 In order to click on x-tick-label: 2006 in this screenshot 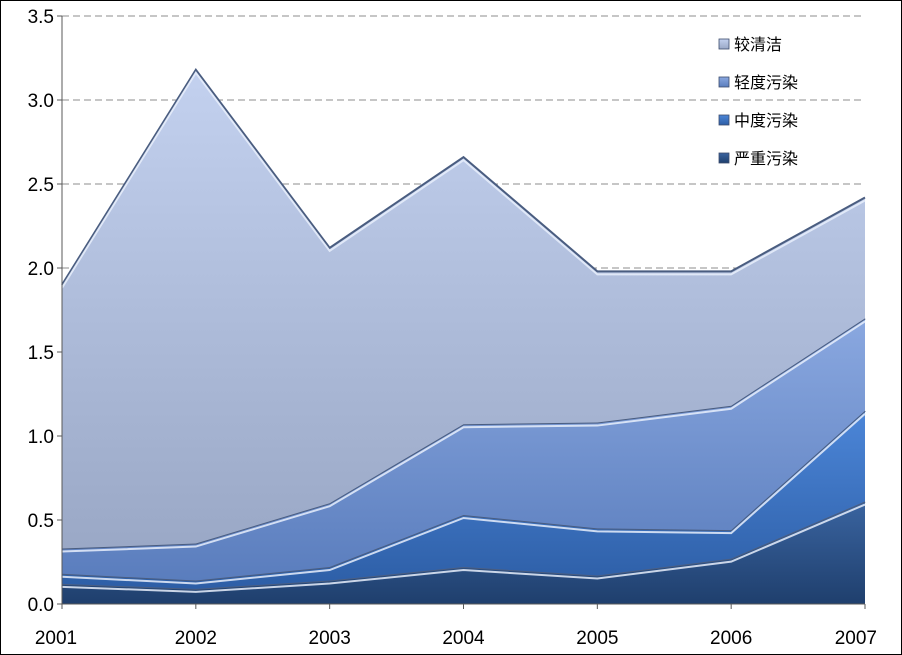, I will do `click(731, 638)`.